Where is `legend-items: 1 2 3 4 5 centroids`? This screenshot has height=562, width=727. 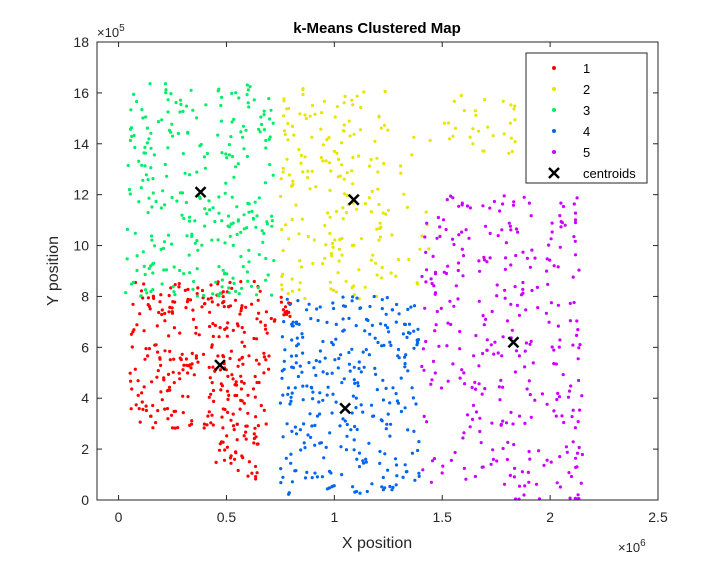 legend-items: 1 2 3 4 5 centroids is located at coordinates (592, 121).